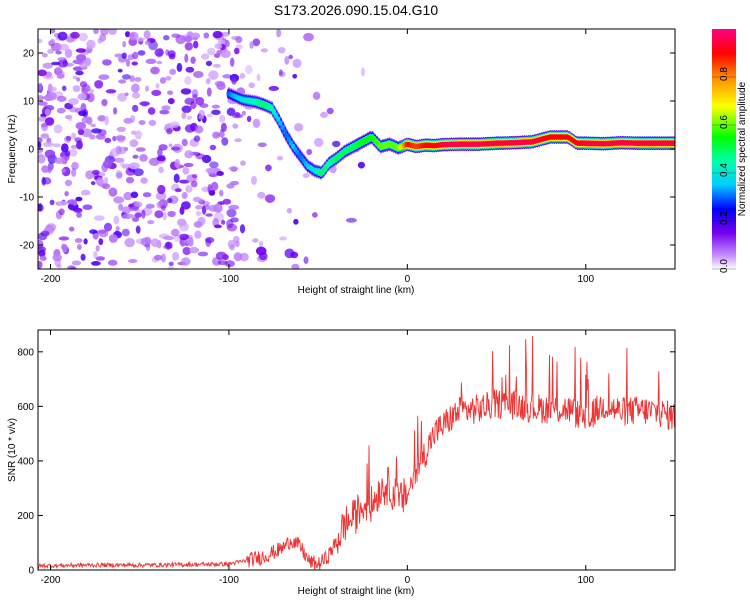 The height and width of the screenshot is (600, 750). Describe the element at coordinates (673, 143) in the screenshot. I see `spectrogram-ridge-cell` at that location.